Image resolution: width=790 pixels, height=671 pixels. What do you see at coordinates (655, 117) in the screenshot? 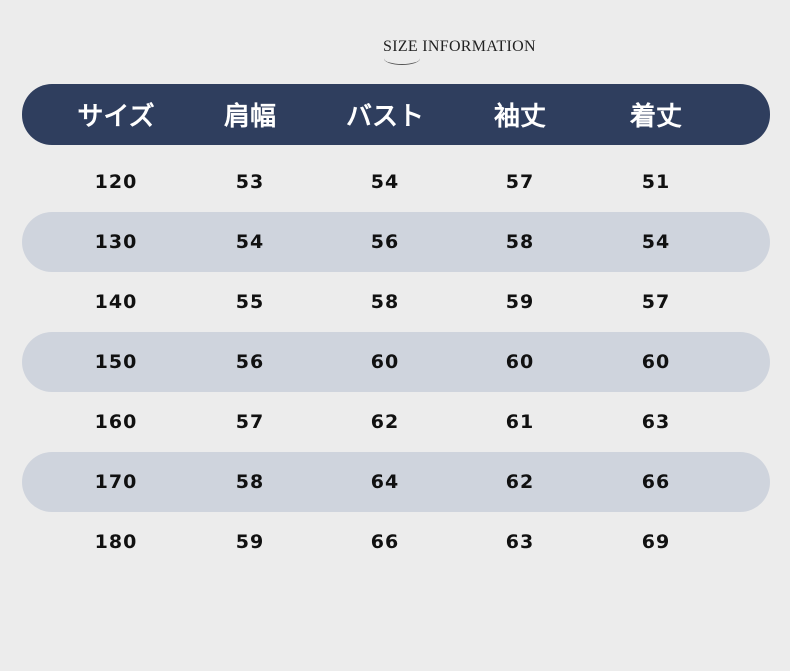
I see `header-length: 着丈` at bounding box center [655, 117].